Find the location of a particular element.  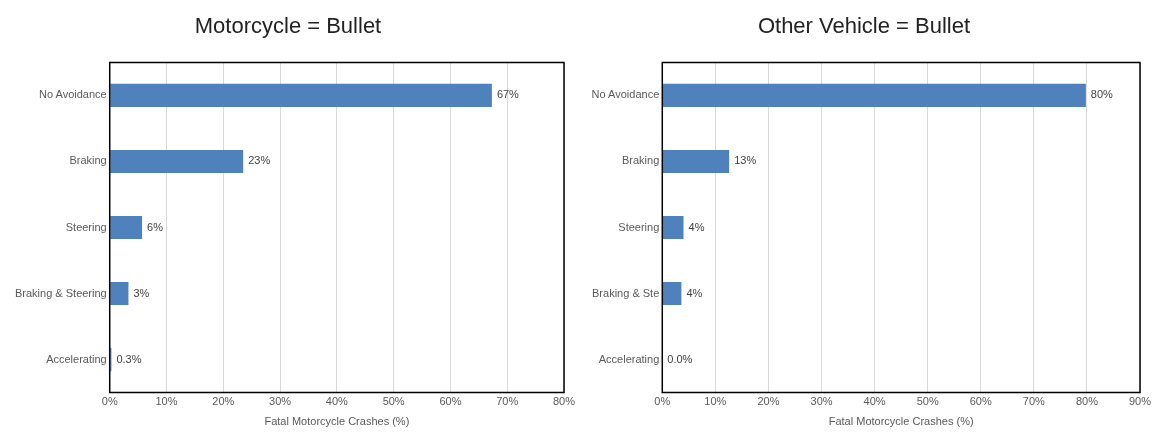

data-label: 0.3% is located at coordinates (129, 358).